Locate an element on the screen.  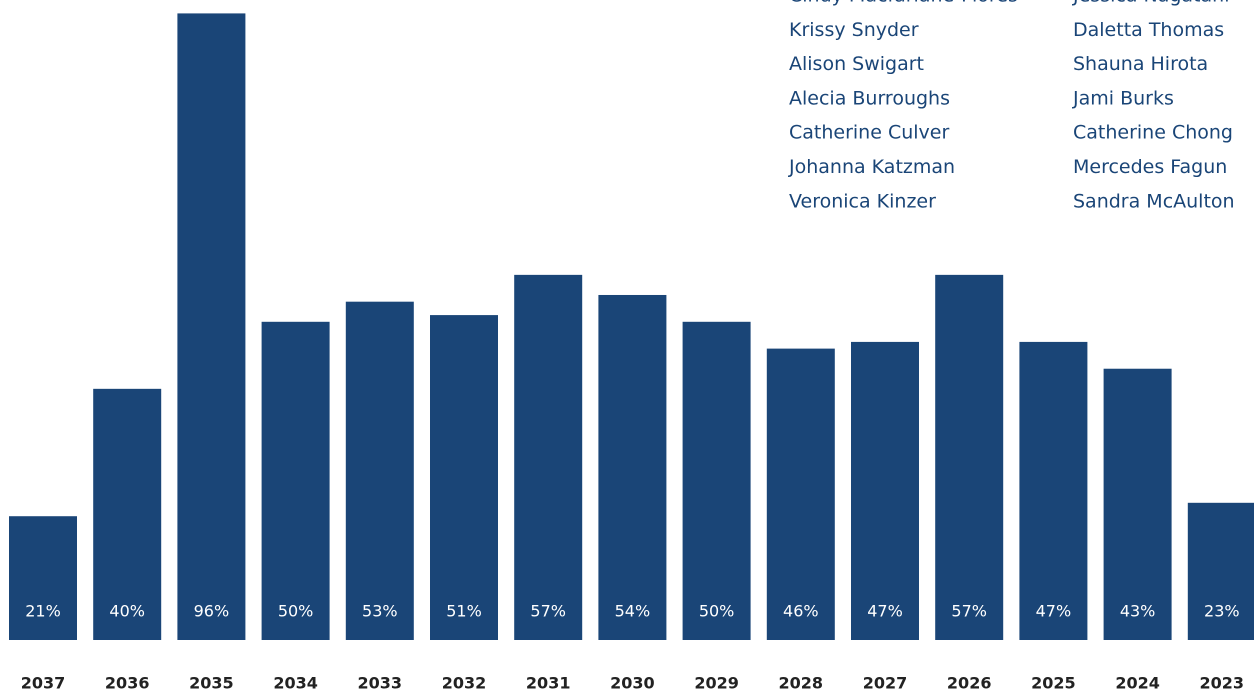
name: Catherine Culver is located at coordinates (869, 133).